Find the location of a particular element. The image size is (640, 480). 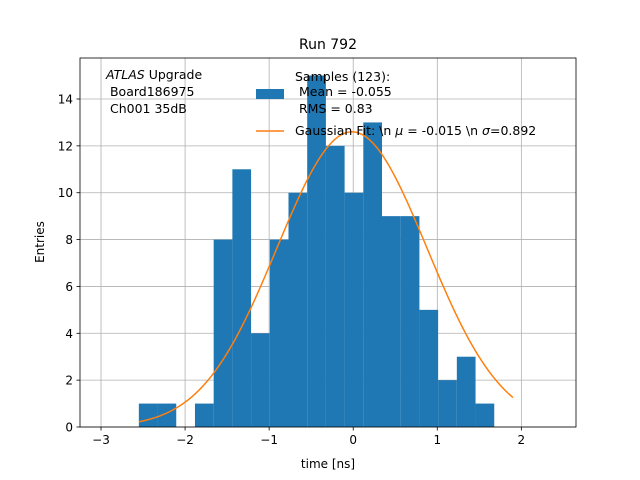

legend-fit-part-1: Gaussian Fit: \n is located at coordinates (345, 130).